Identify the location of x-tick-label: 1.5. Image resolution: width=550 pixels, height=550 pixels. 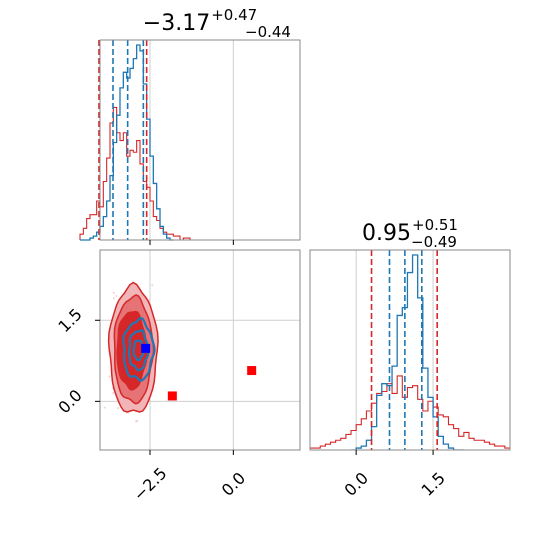
(432, 483).